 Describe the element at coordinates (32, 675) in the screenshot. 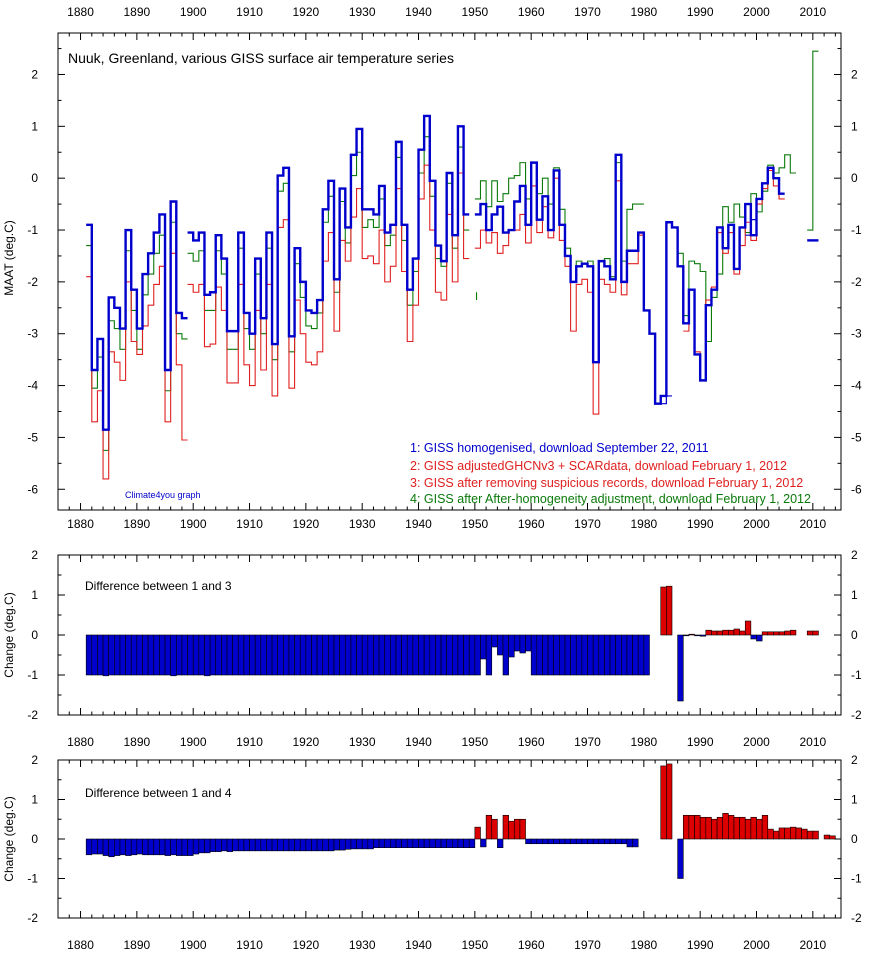

I see `y-tick-label: -1` at that location.